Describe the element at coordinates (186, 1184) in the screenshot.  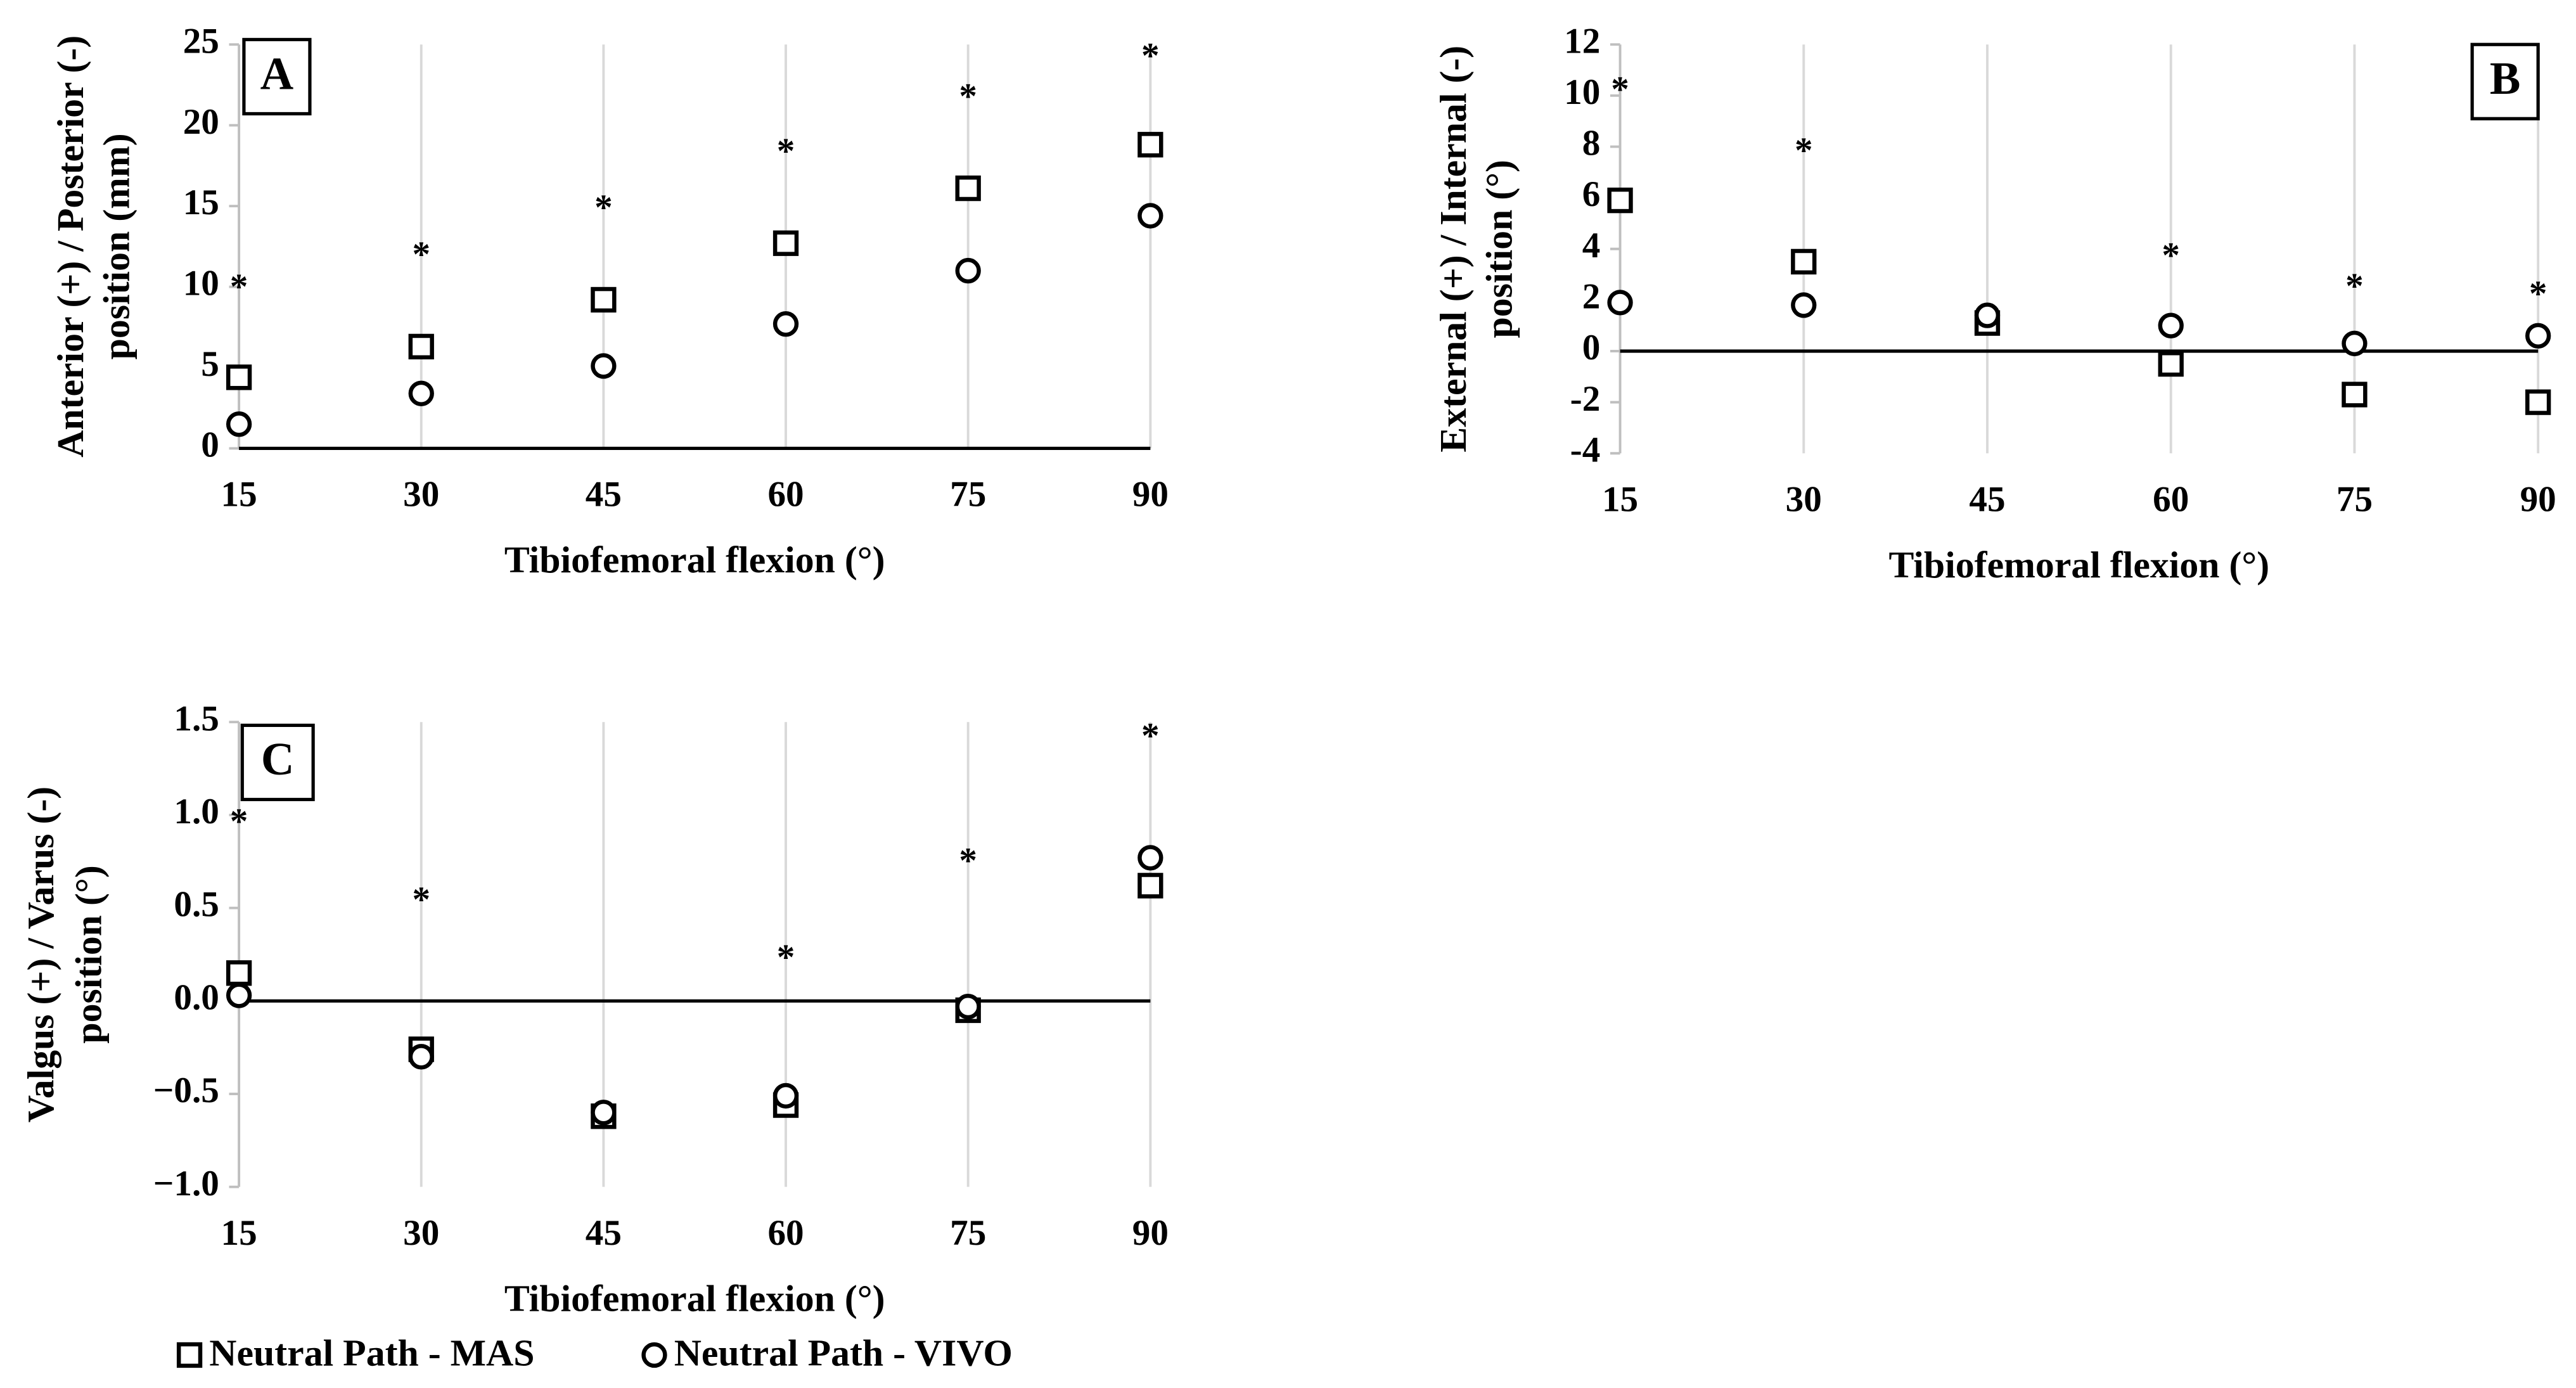
I see `y-tick-label: −1.0` at that location.